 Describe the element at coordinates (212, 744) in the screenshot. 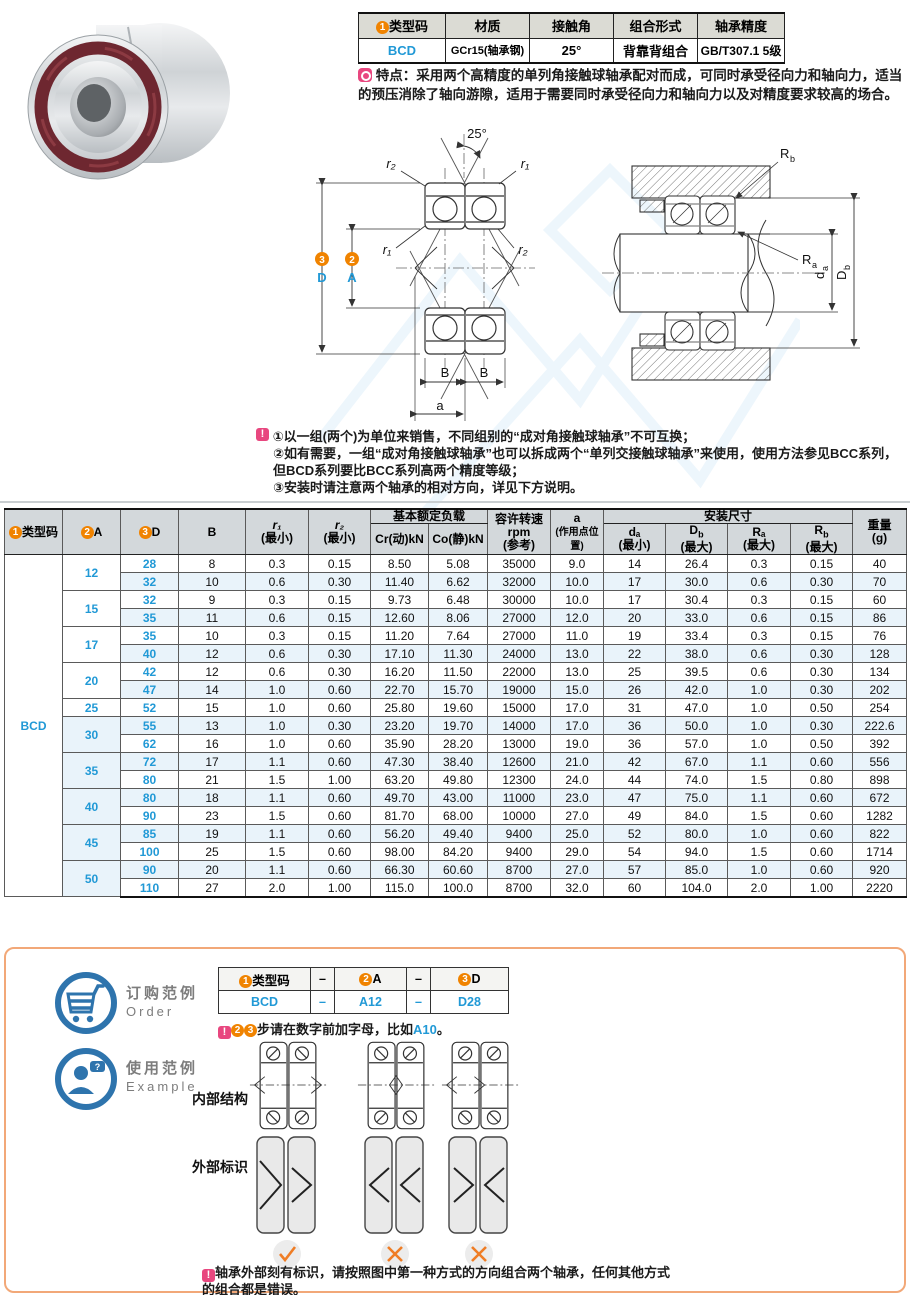

I see `table-cell: 16` at that location.